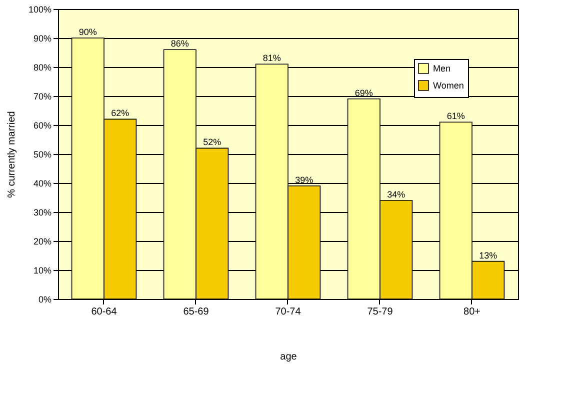 The height and width of the screenshot is (405, 580). I want to click on y-tick-label: 50%, so click(42, 155).